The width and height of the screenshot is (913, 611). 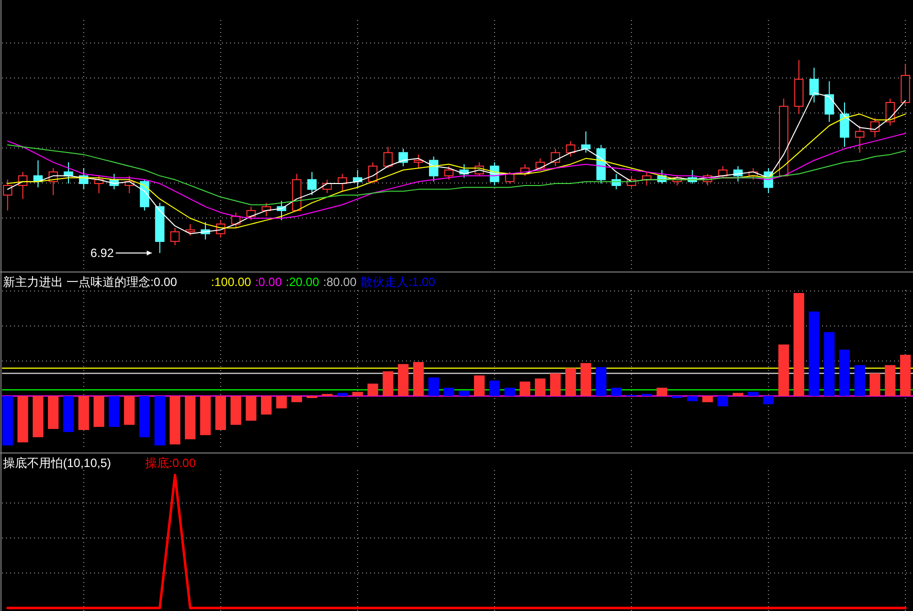 What do you see at coordinates (57, 463) in the screenshot?
I see `chart-title: 操底不用怕(10,10,5)` at bounding box center [57, 463].